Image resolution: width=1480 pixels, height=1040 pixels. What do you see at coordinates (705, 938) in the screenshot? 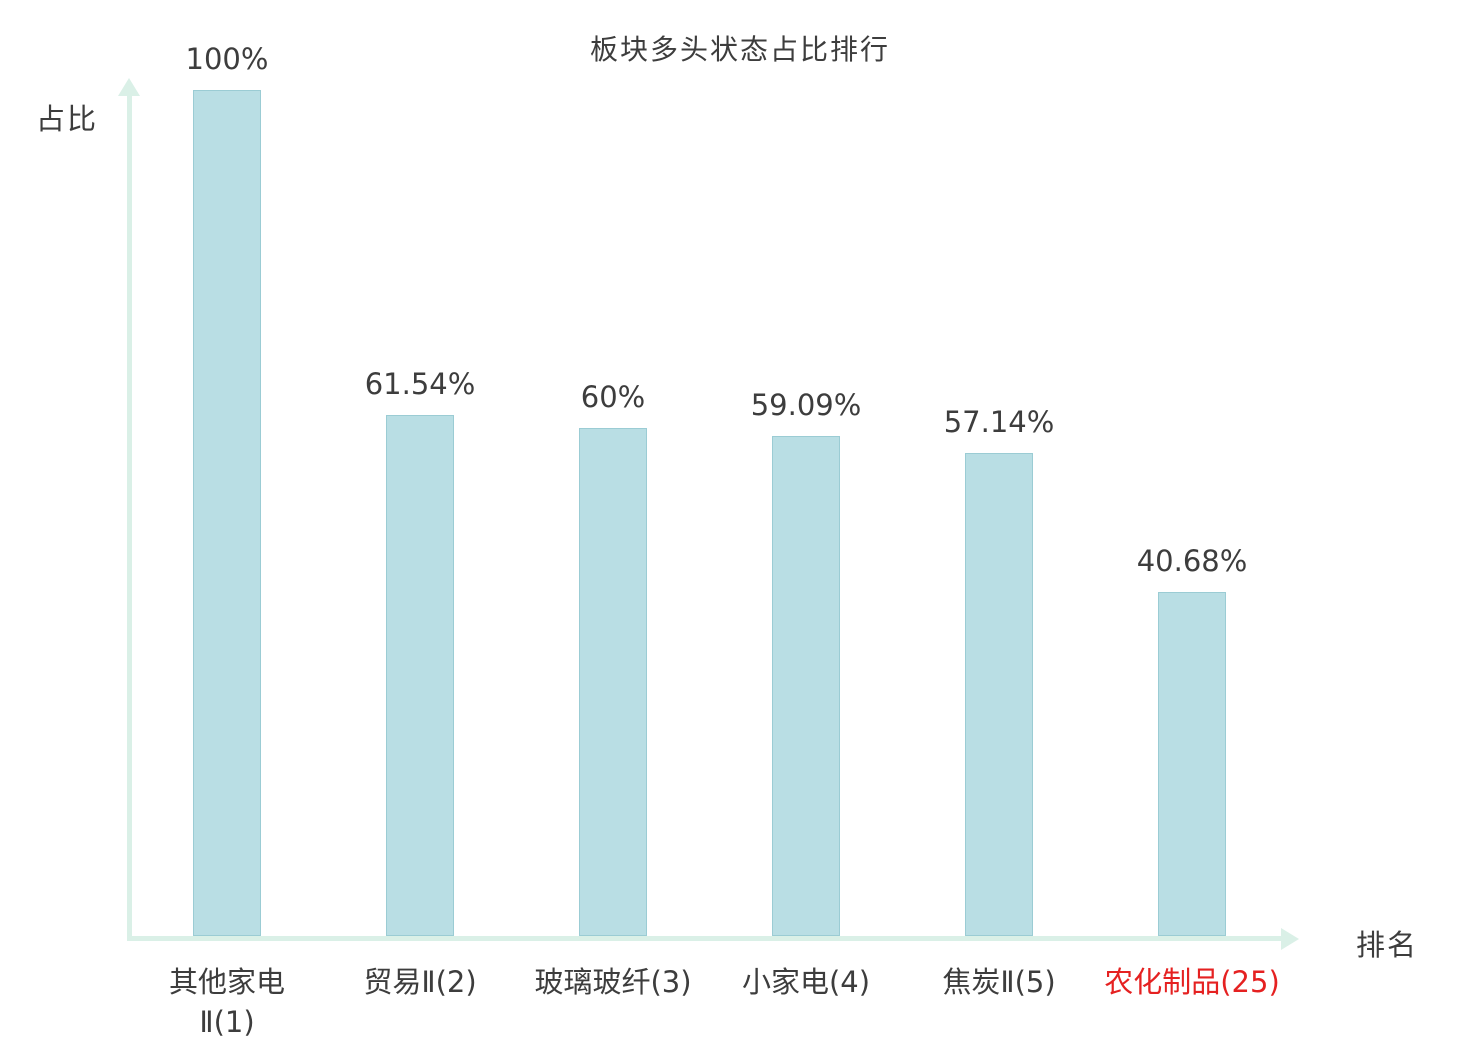
I see `x-axis-line` at bounding box center [705, 938].